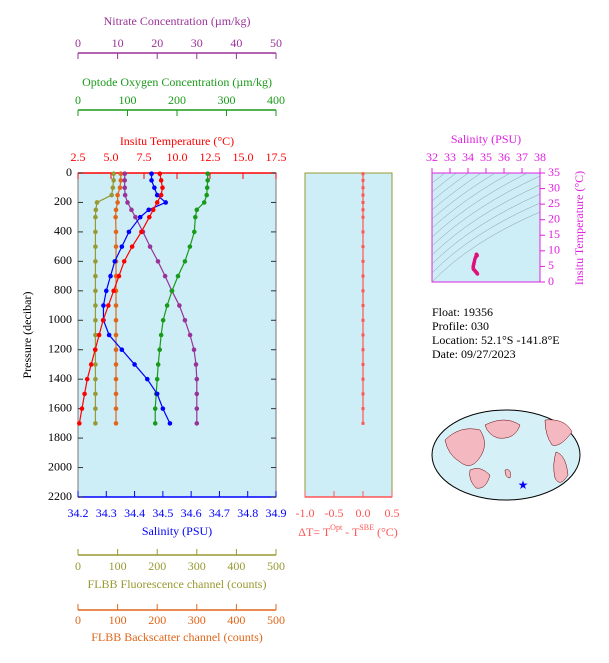  I want to click on y-tick-label: 600, so click(63, 260).